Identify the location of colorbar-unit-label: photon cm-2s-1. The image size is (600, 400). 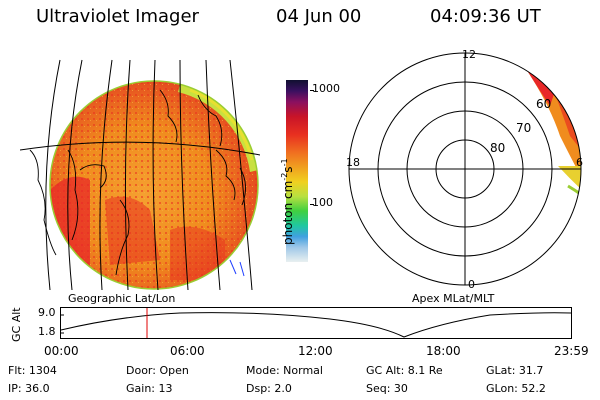
(287, 201).